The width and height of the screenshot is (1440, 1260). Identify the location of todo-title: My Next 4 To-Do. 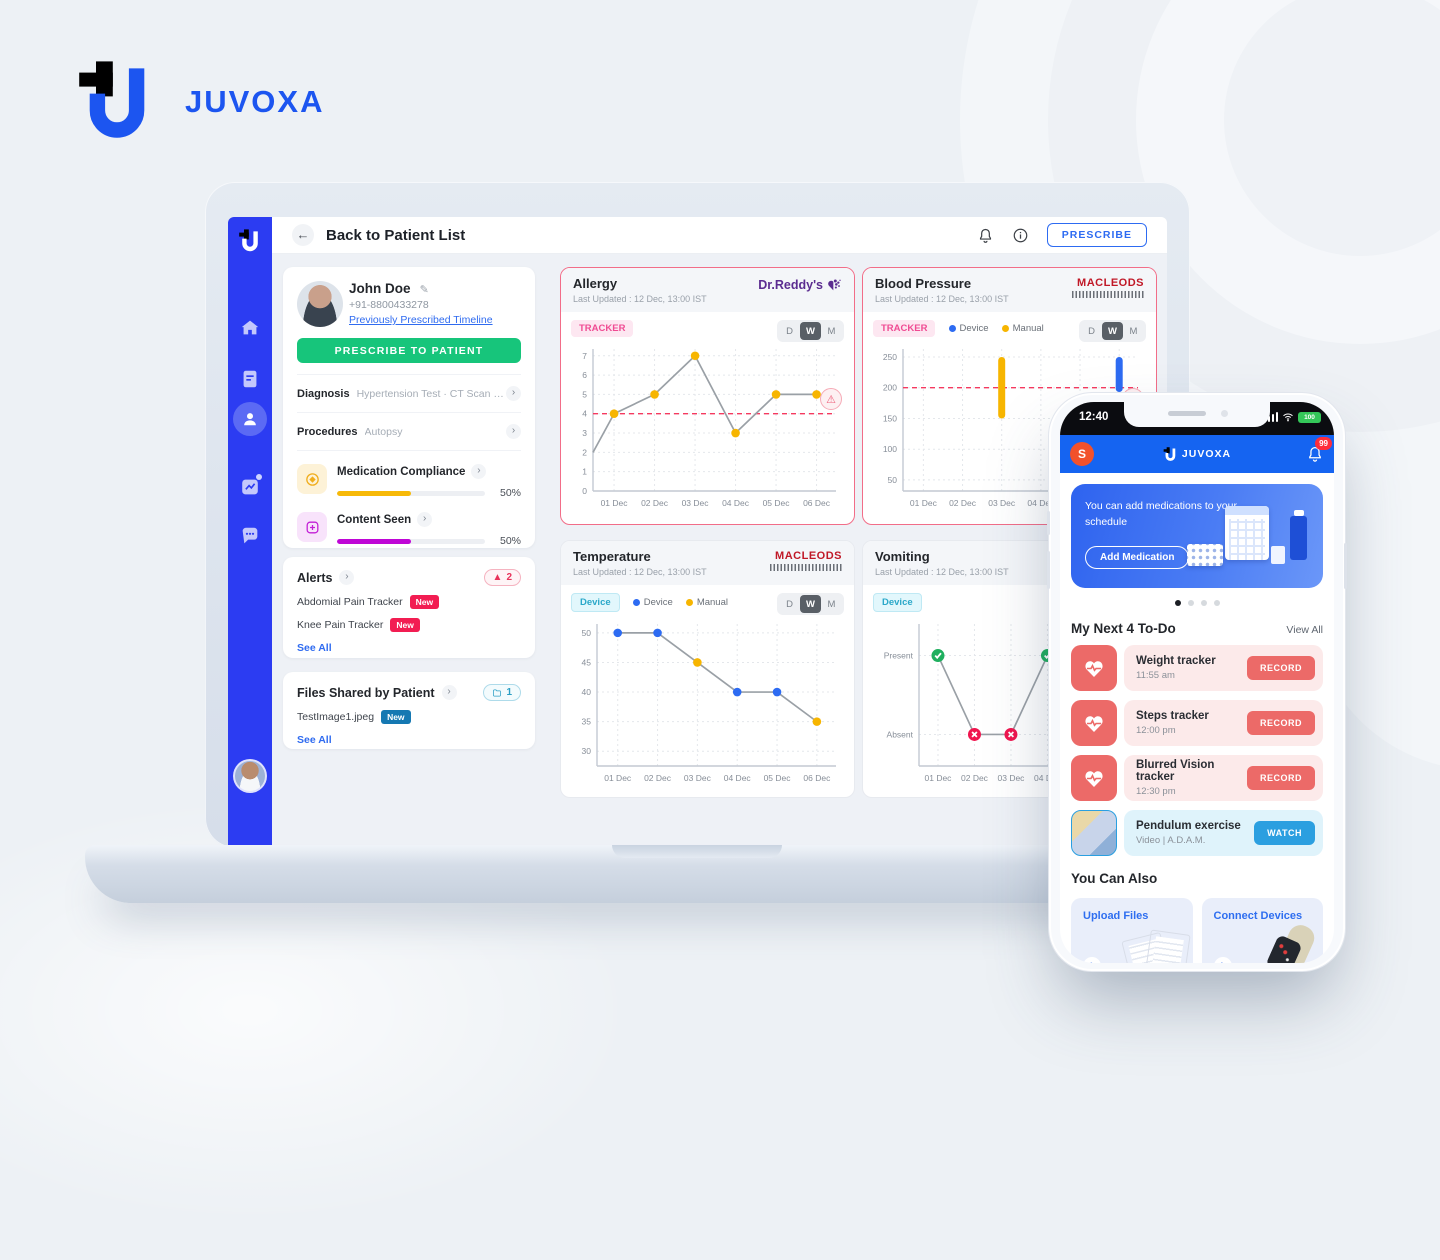
(1123, 628).